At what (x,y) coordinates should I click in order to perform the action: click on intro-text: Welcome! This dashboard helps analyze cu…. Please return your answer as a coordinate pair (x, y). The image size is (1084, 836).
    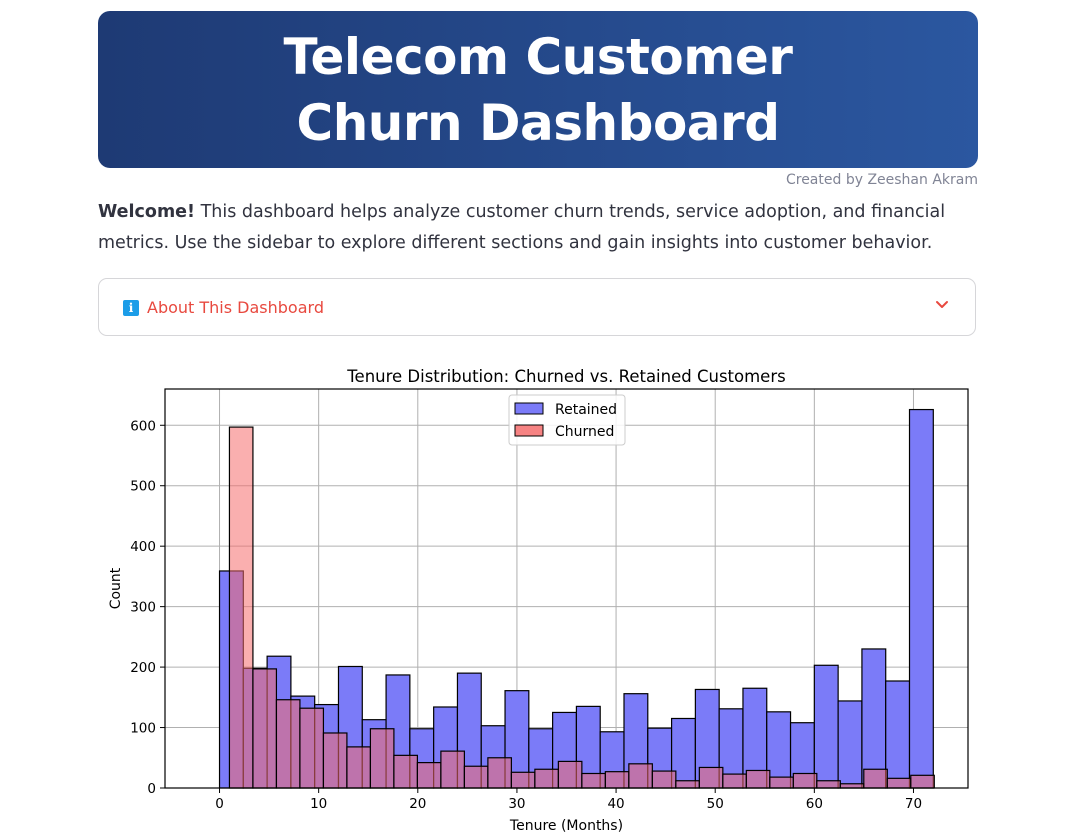
    Looking at the image, I should click on (548, 228).